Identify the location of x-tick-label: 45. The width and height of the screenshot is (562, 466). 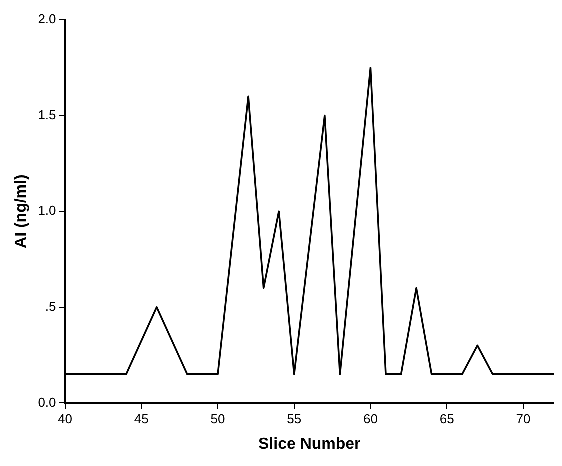
(141, 419).